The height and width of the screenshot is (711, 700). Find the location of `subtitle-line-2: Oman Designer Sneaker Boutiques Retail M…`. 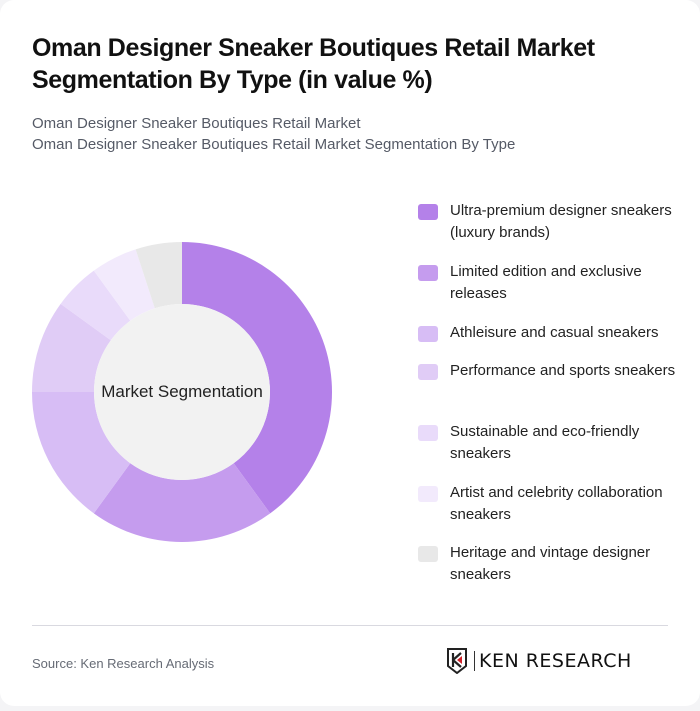

subtitle-line-2: Oman Designer Sneaker Boutiques Retail M… is located at coordinates (274, 144).